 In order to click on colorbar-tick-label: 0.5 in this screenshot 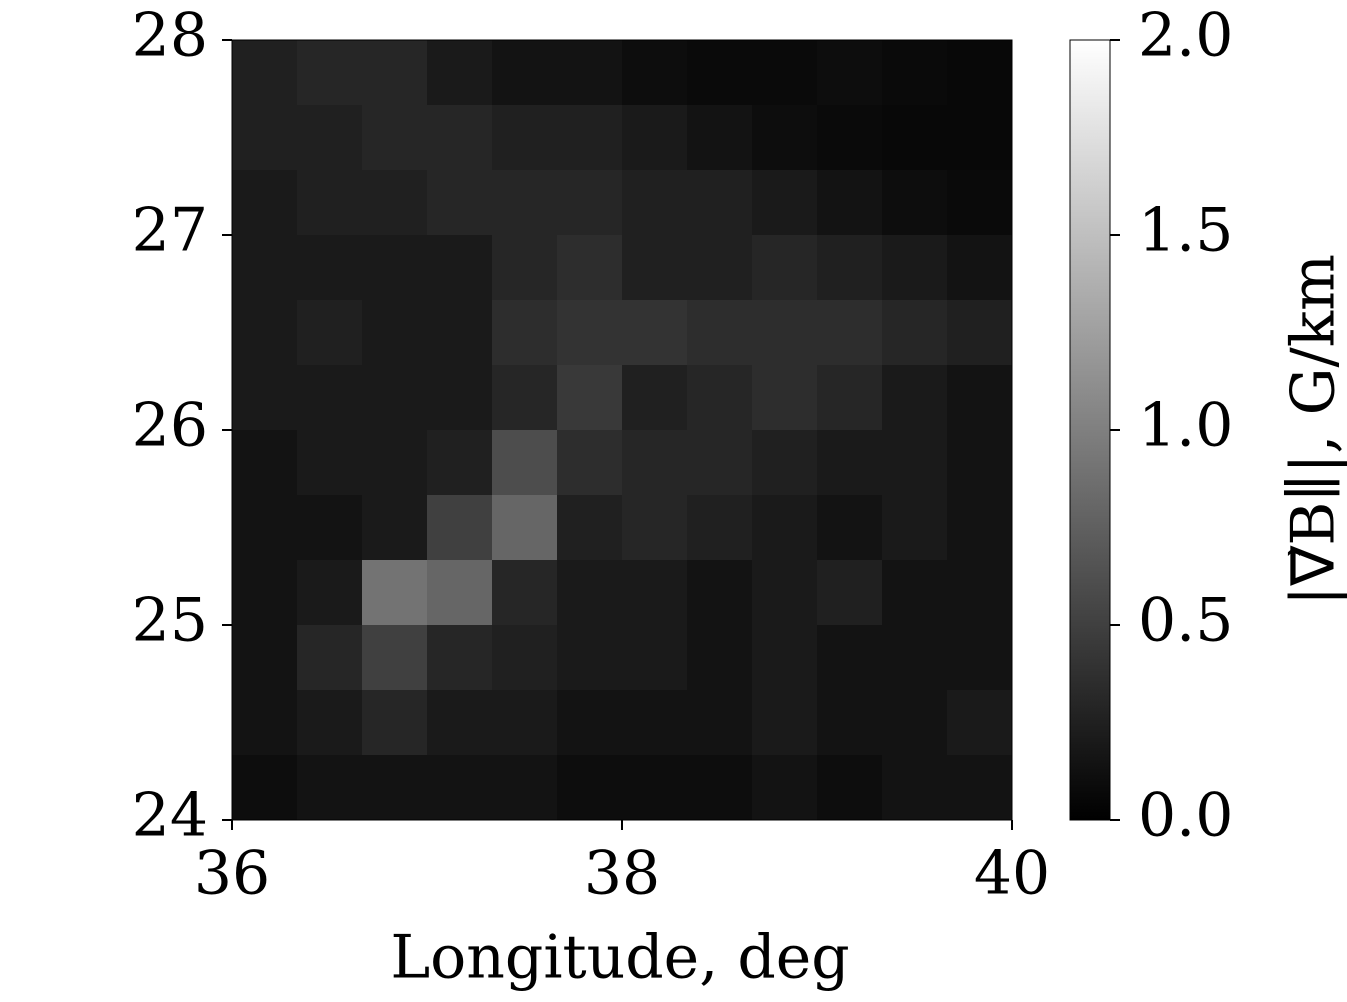, I will do `click(1185, 621)`.